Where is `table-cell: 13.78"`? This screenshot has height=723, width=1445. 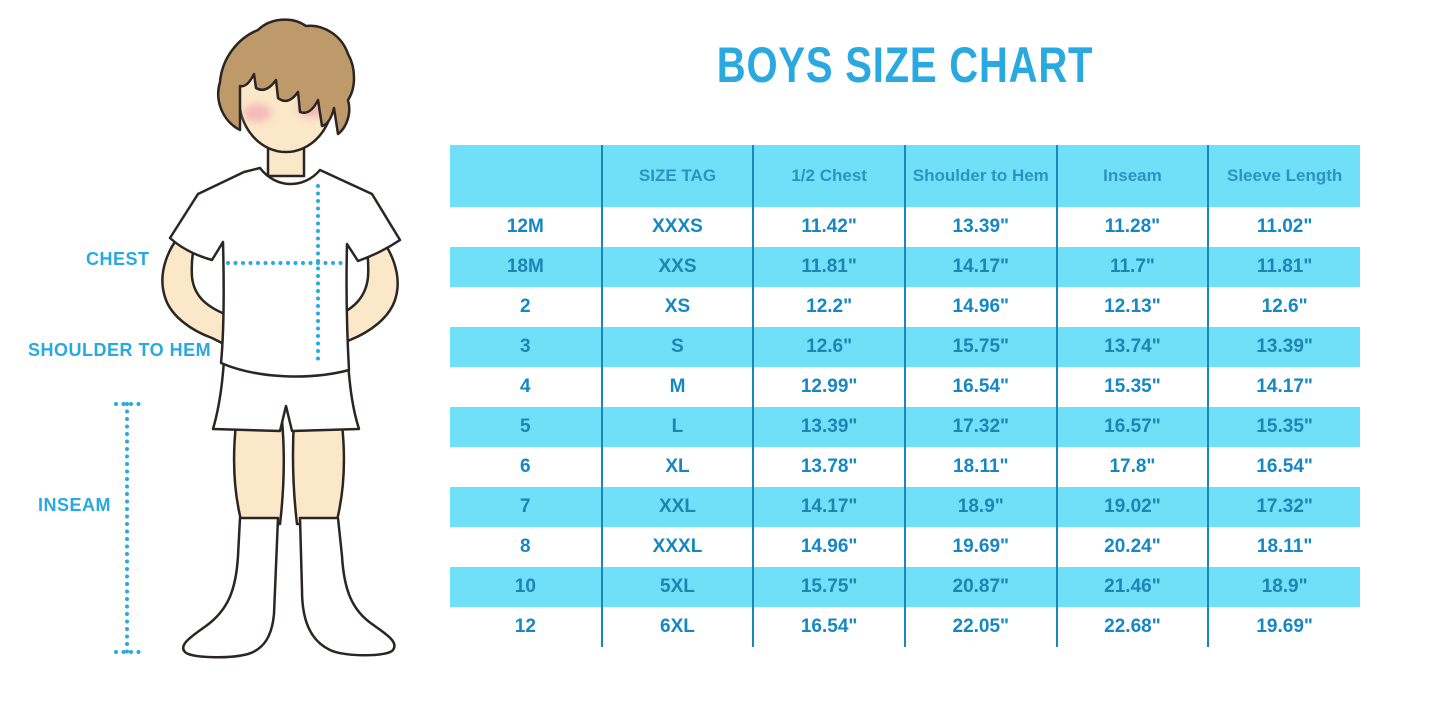 table-cell: 13.78" is located at coordinates (828, 467).